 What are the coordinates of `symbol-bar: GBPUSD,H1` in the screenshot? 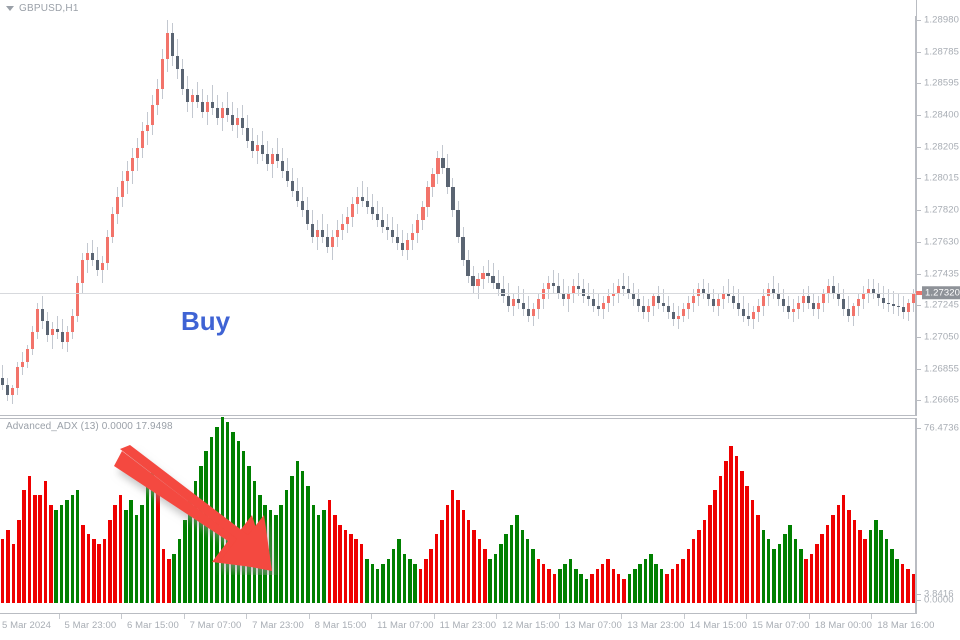 It's located at (458, 8).